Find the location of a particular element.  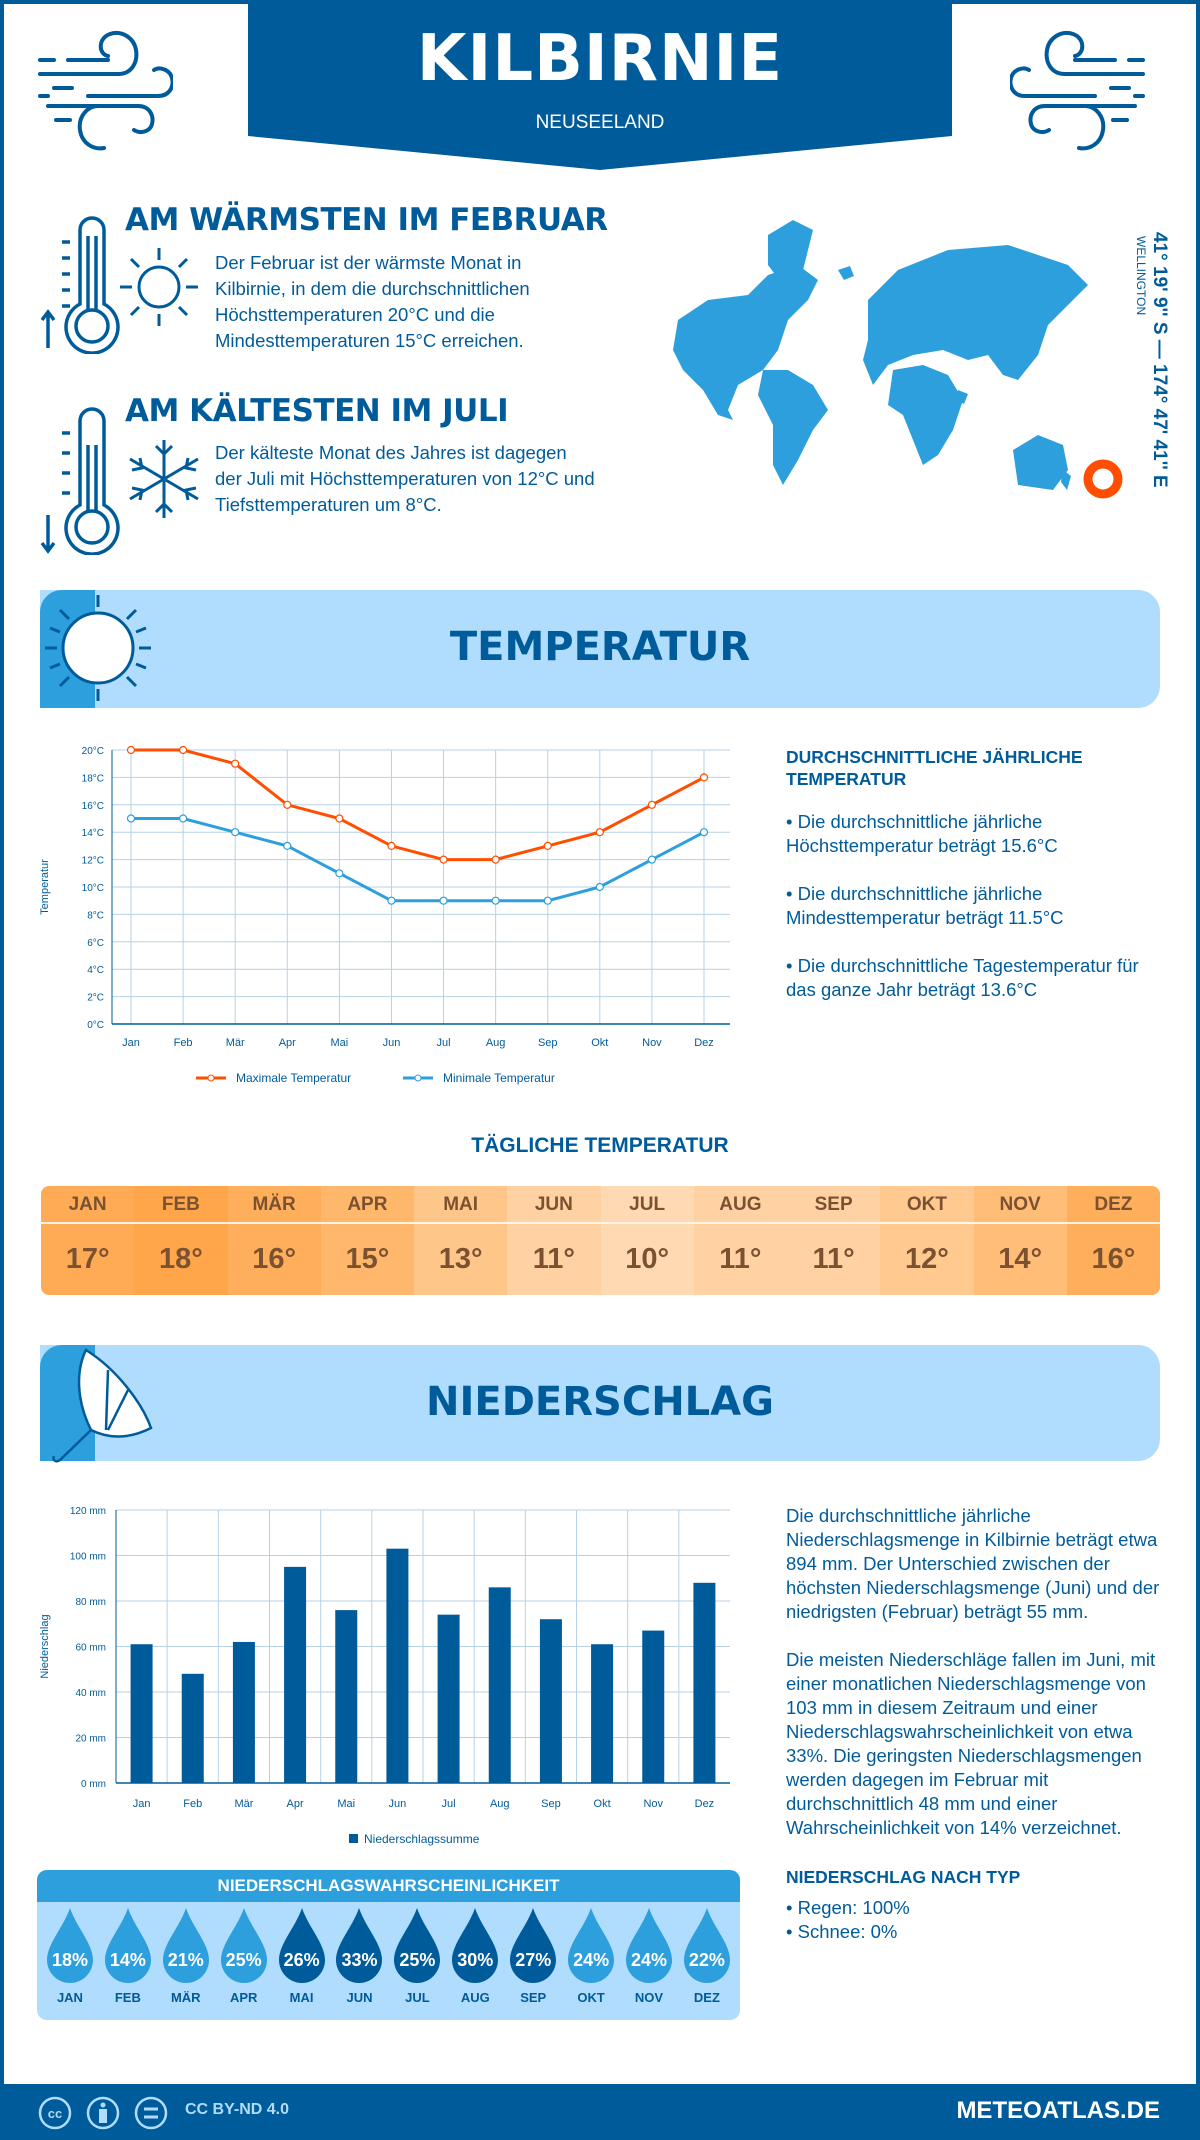

probability-drop: 22% DEZ is located at coordinates (707, 1953).